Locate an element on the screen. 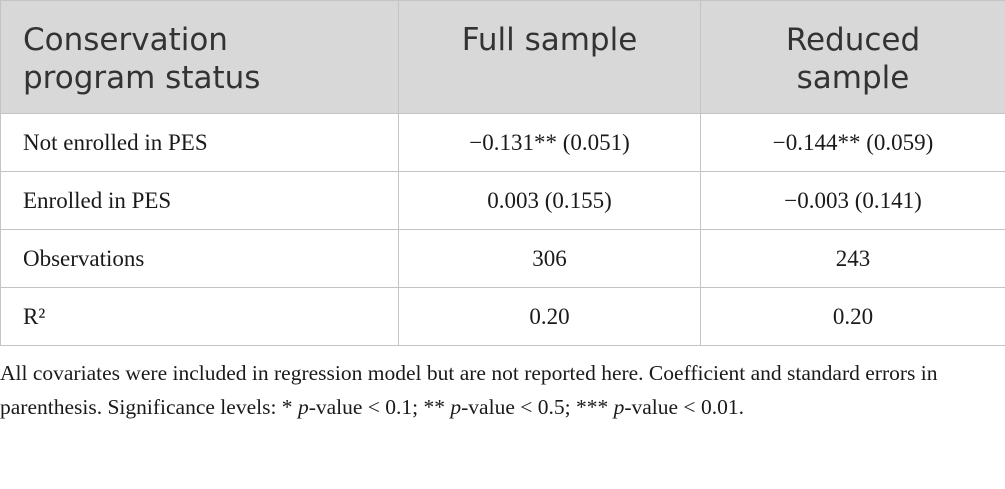  header-cell: Conservation program status is located at coordinates (199, 57).